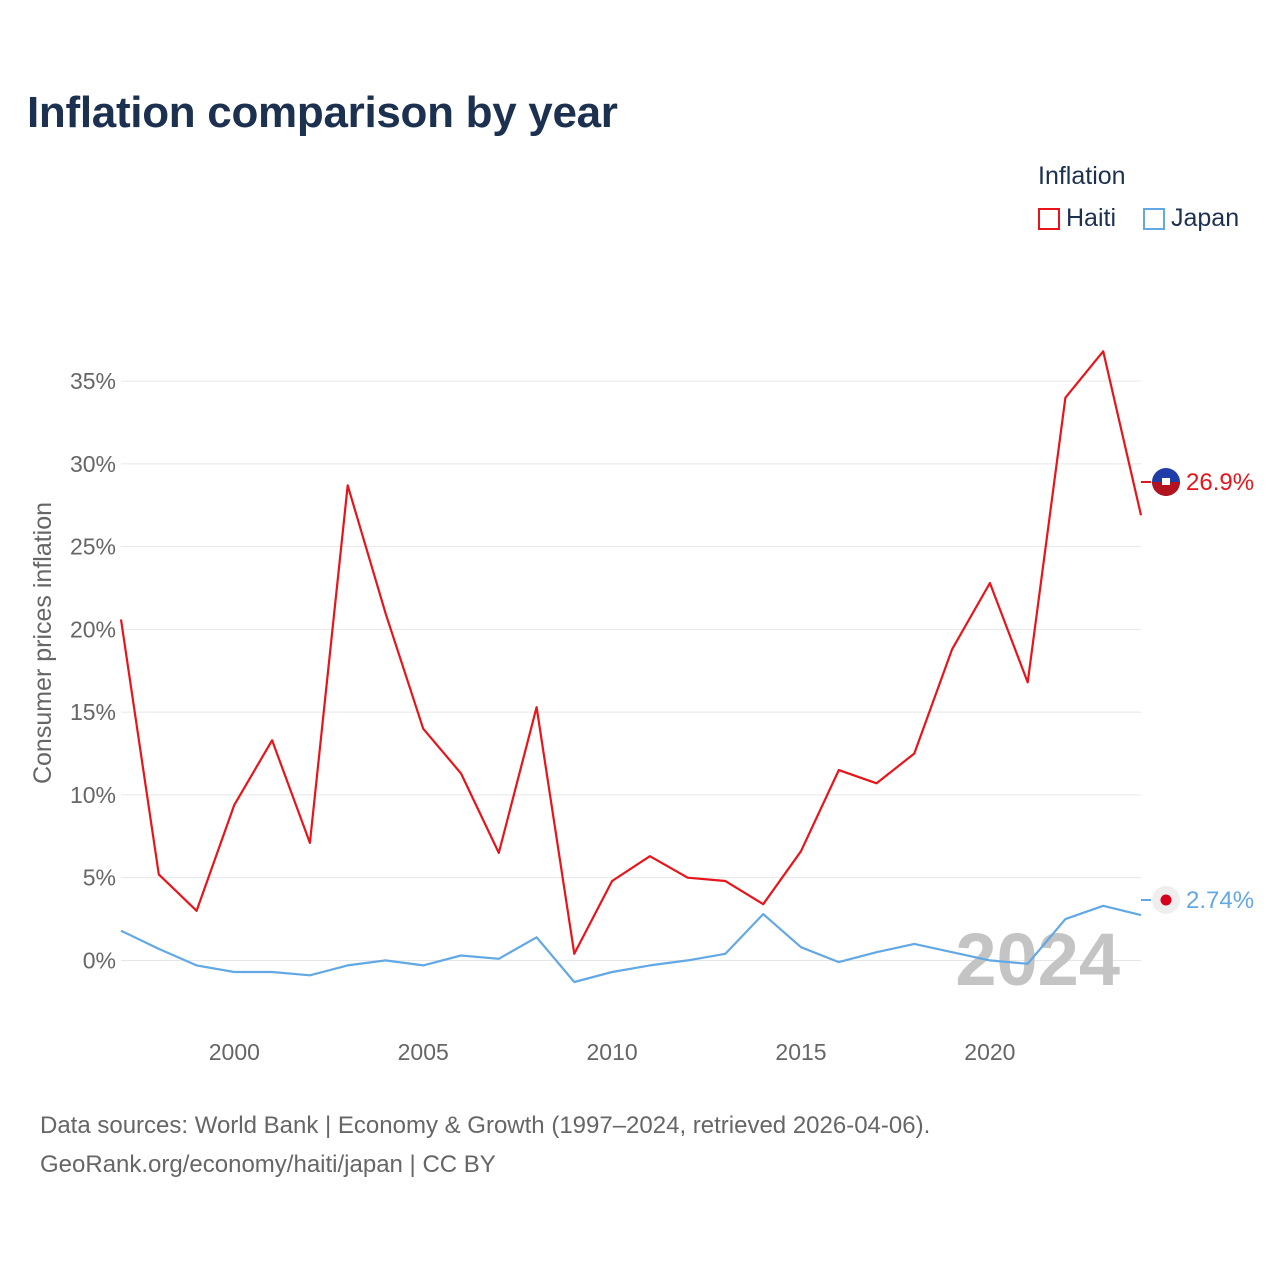 This screenshot has width=1280, height=1280. What do you see at coordinates (1220, 482) in the screenshot?
I see `haiti-end-label: 26.9%` at bounding box center [1220, 482].